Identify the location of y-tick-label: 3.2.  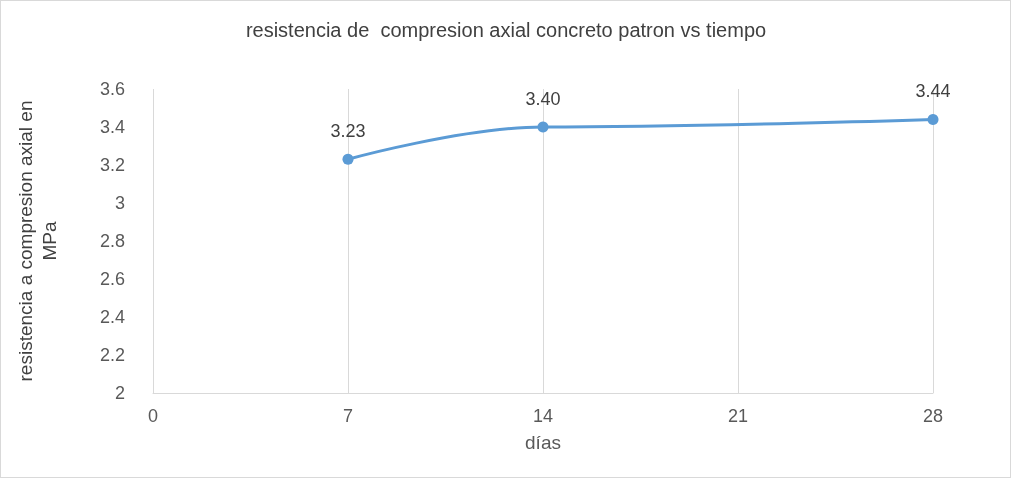
(112, 165).